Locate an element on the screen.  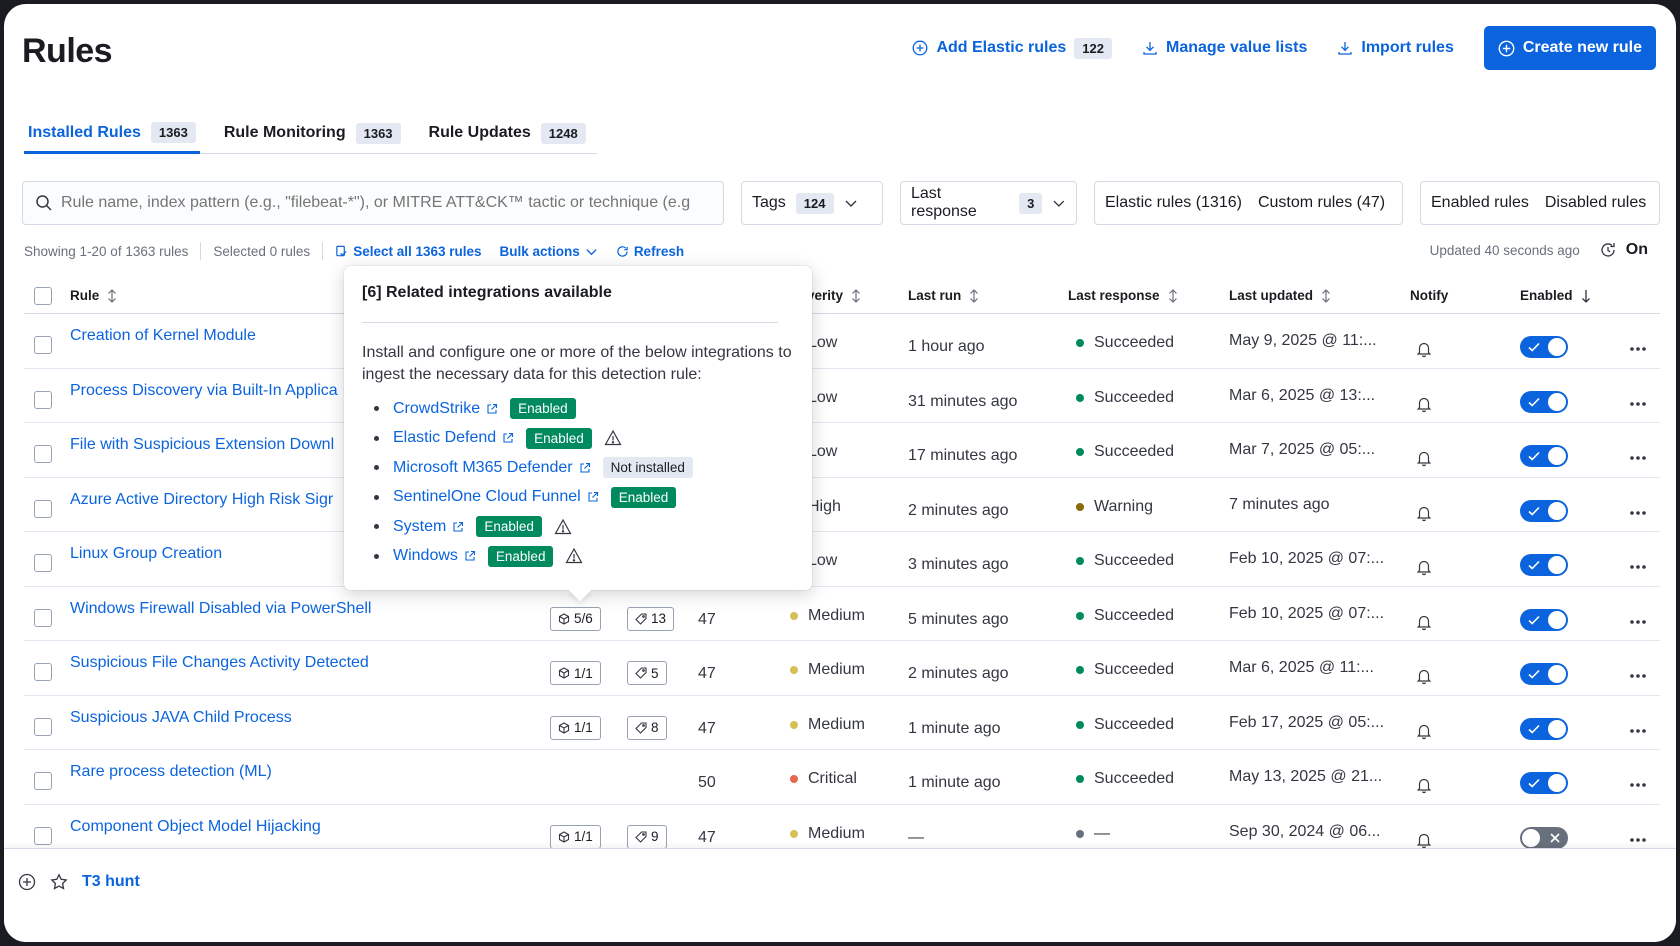
disabled-rules-filter: Disabled rules is located at coordinates (1595, 202).